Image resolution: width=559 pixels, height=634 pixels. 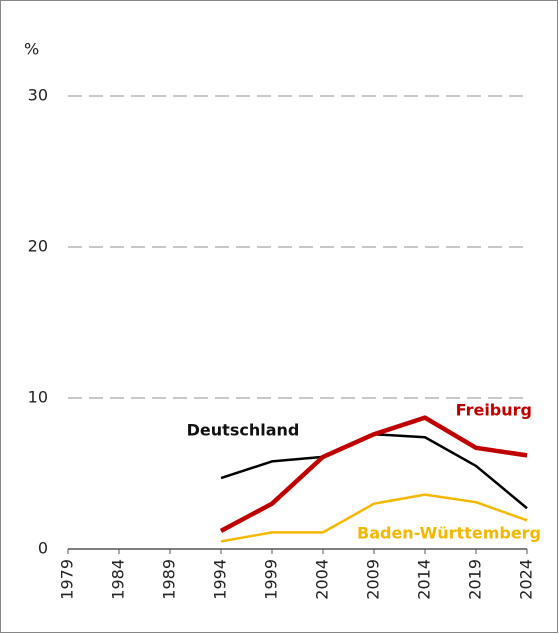 What do you see at coordinates (169, 579) in the screenshot?
I see `x-tick-label: 1989` at bounding box center [169, 579].